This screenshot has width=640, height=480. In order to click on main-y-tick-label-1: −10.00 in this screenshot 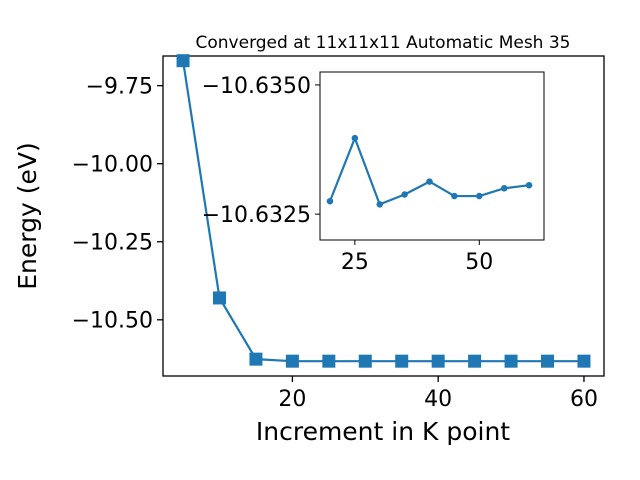, I will do `click(112, 165)`.